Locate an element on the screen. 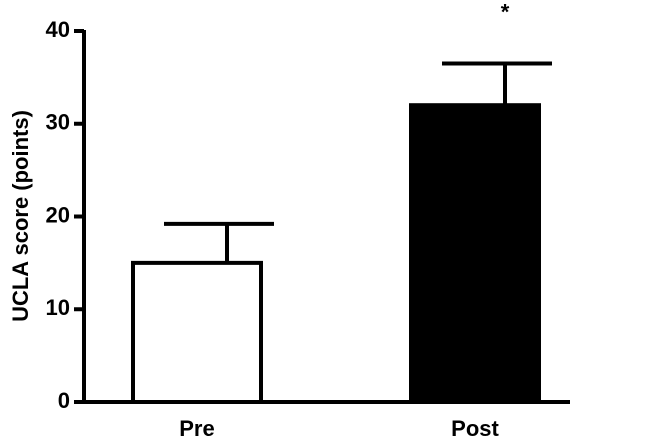  y-axis-label: UCLA score (points) is located at coordinates (20, 216).